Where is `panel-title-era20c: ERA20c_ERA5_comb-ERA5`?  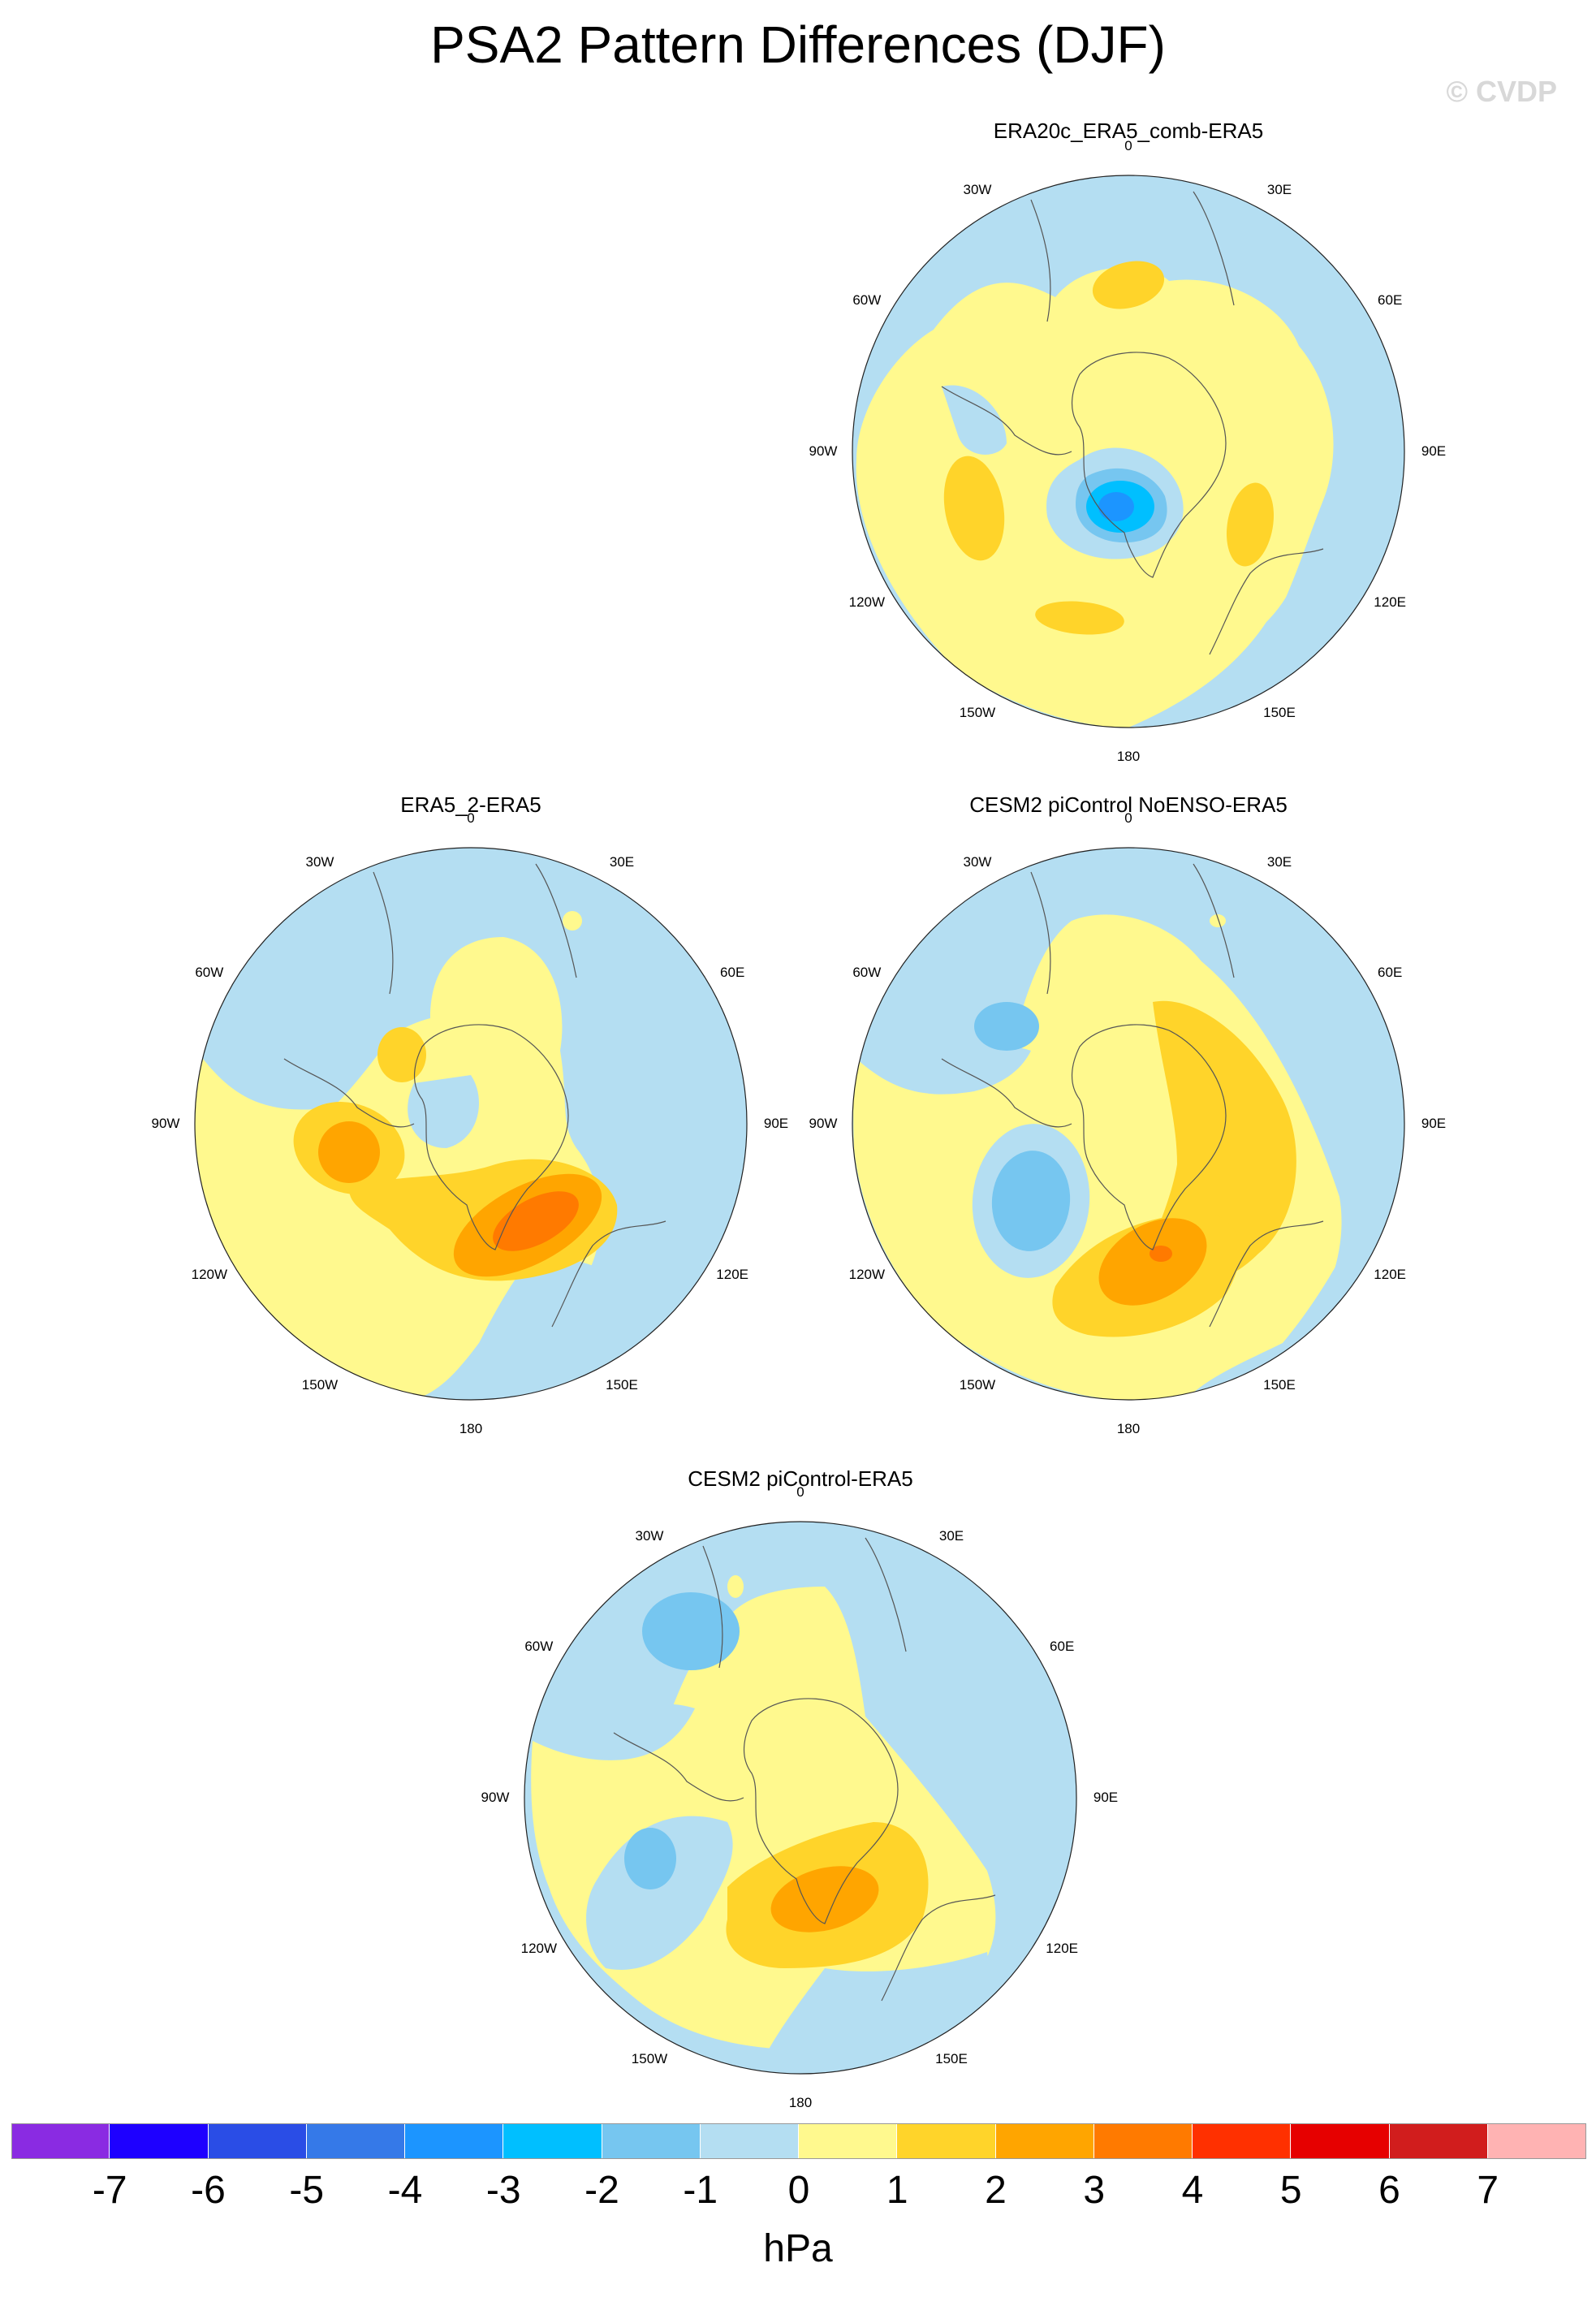 panel-title-era20c: ERA20c_ERA5_comb-ERA5 is located at coordinates (1128, 131).